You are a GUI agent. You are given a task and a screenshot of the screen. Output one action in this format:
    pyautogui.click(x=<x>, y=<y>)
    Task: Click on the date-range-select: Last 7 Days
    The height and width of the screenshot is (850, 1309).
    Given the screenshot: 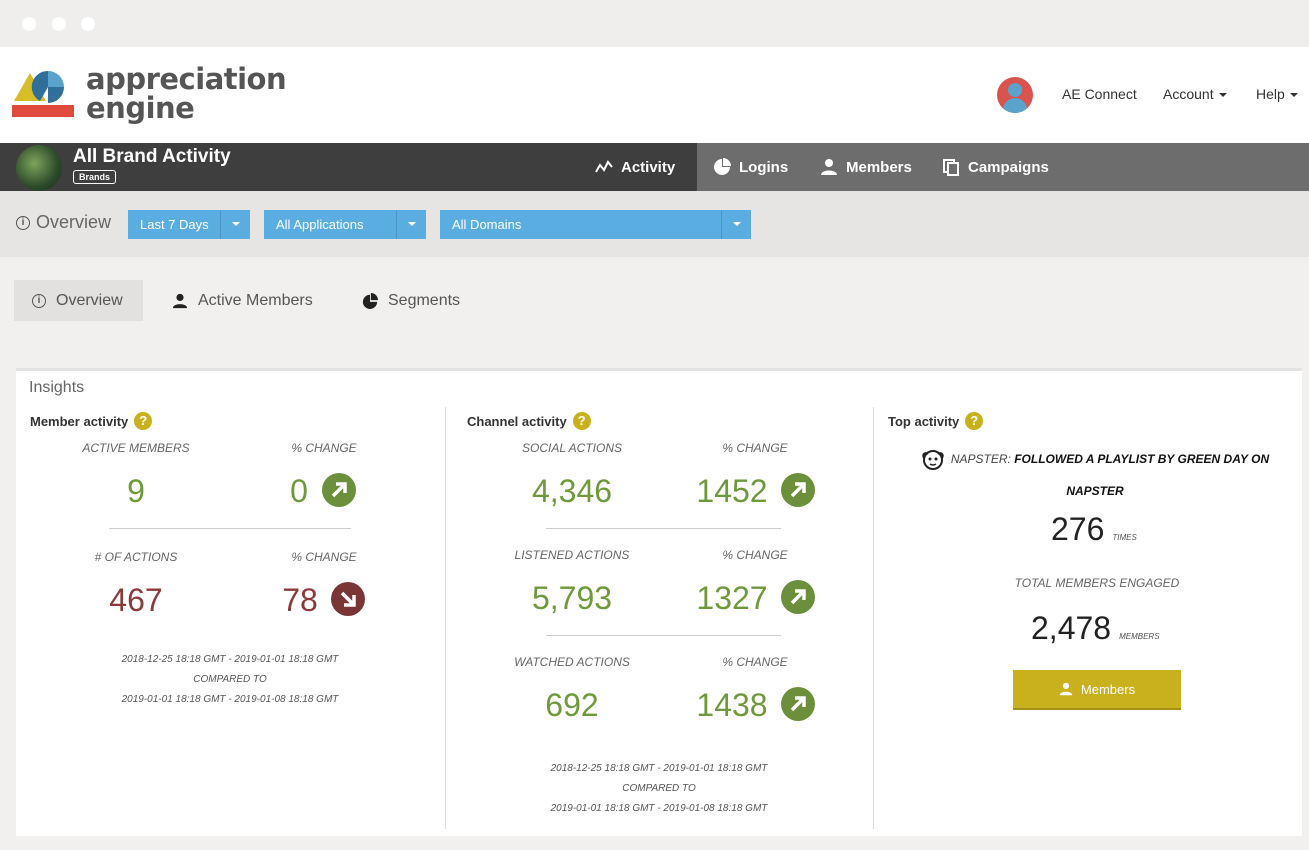 What is the action you would take?
    pyautogui.click(x=189, y=224)
    